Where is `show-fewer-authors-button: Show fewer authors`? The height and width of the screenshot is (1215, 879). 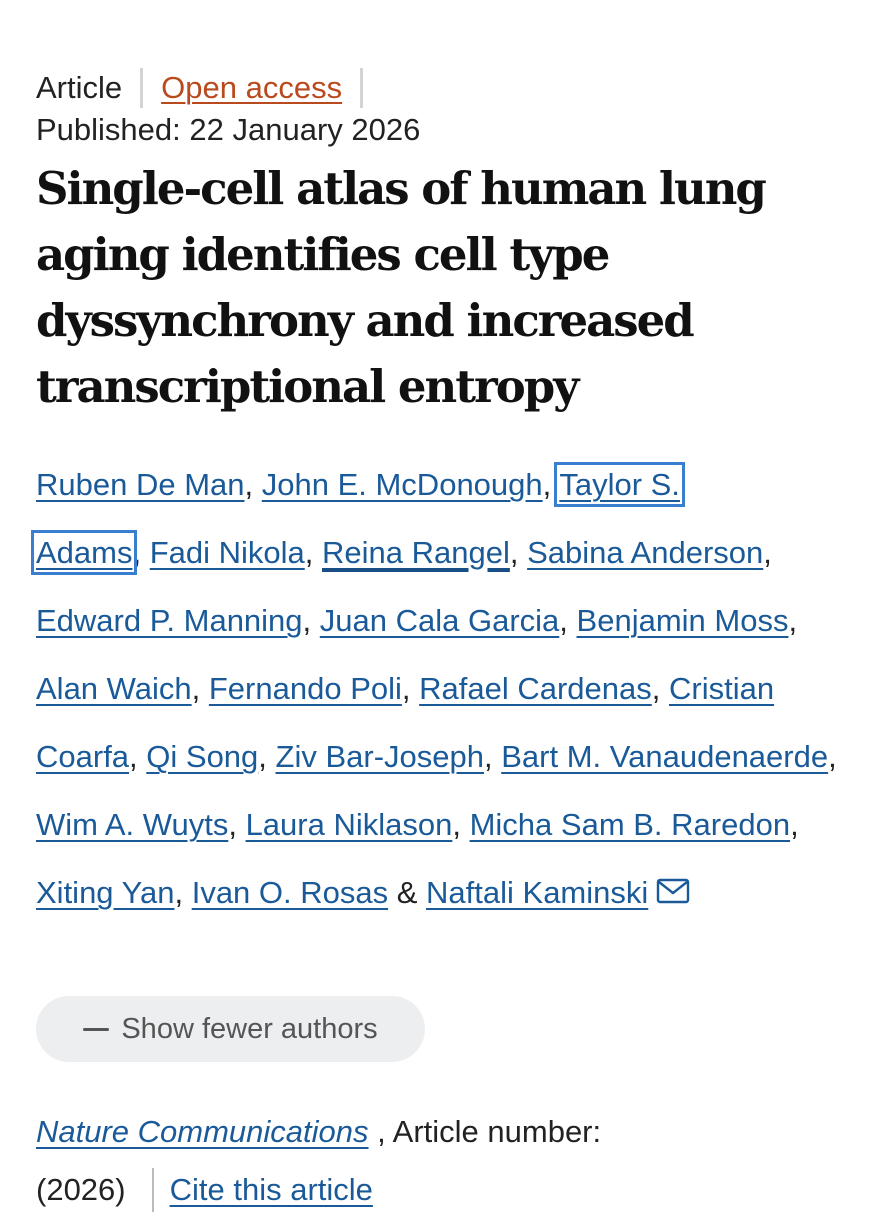 show-fewer-authors-button: Show fewer authors is located at coordinates (230, 1029).